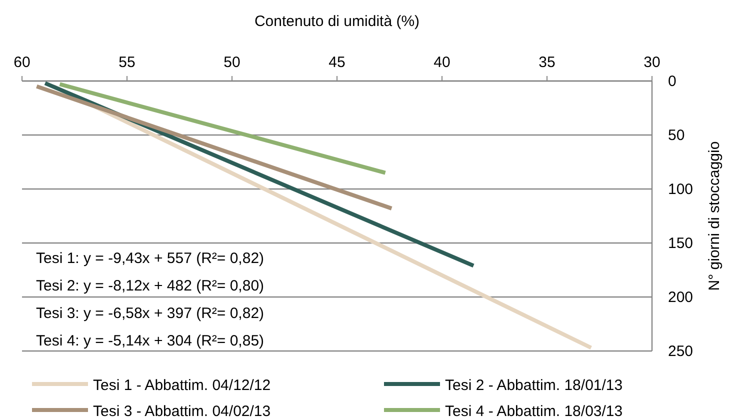  I want to click on x-tick-label: 55, so click(127, 62).